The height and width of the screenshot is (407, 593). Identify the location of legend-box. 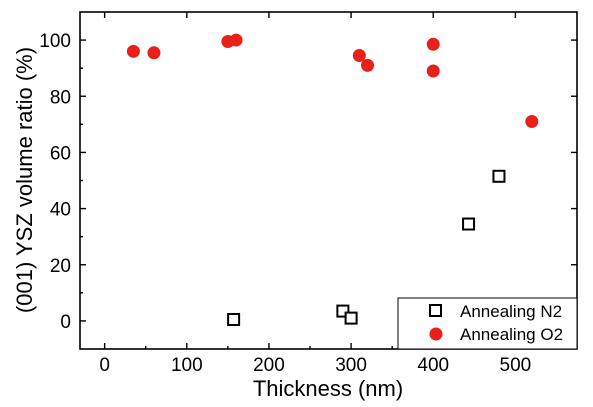
(487, 323).